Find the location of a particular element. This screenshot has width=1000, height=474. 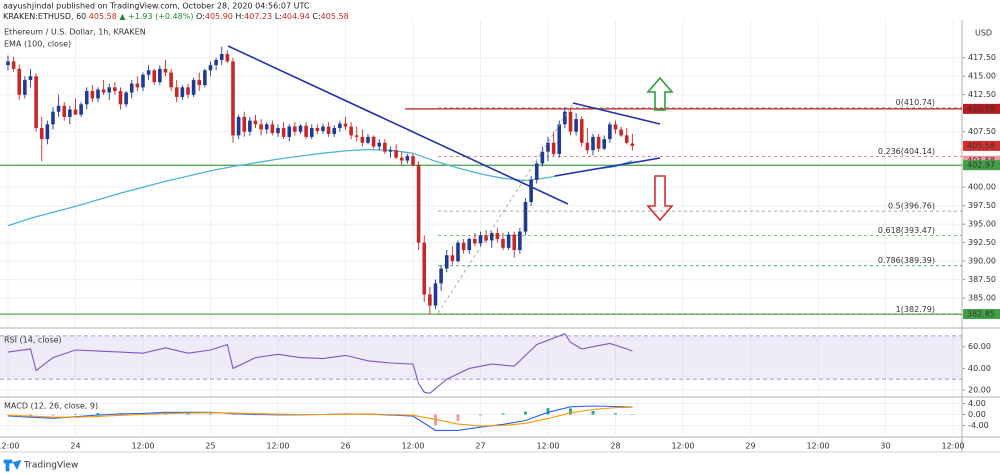

fib-label: 0.618(393.47) is located at coordinates (906, 230).